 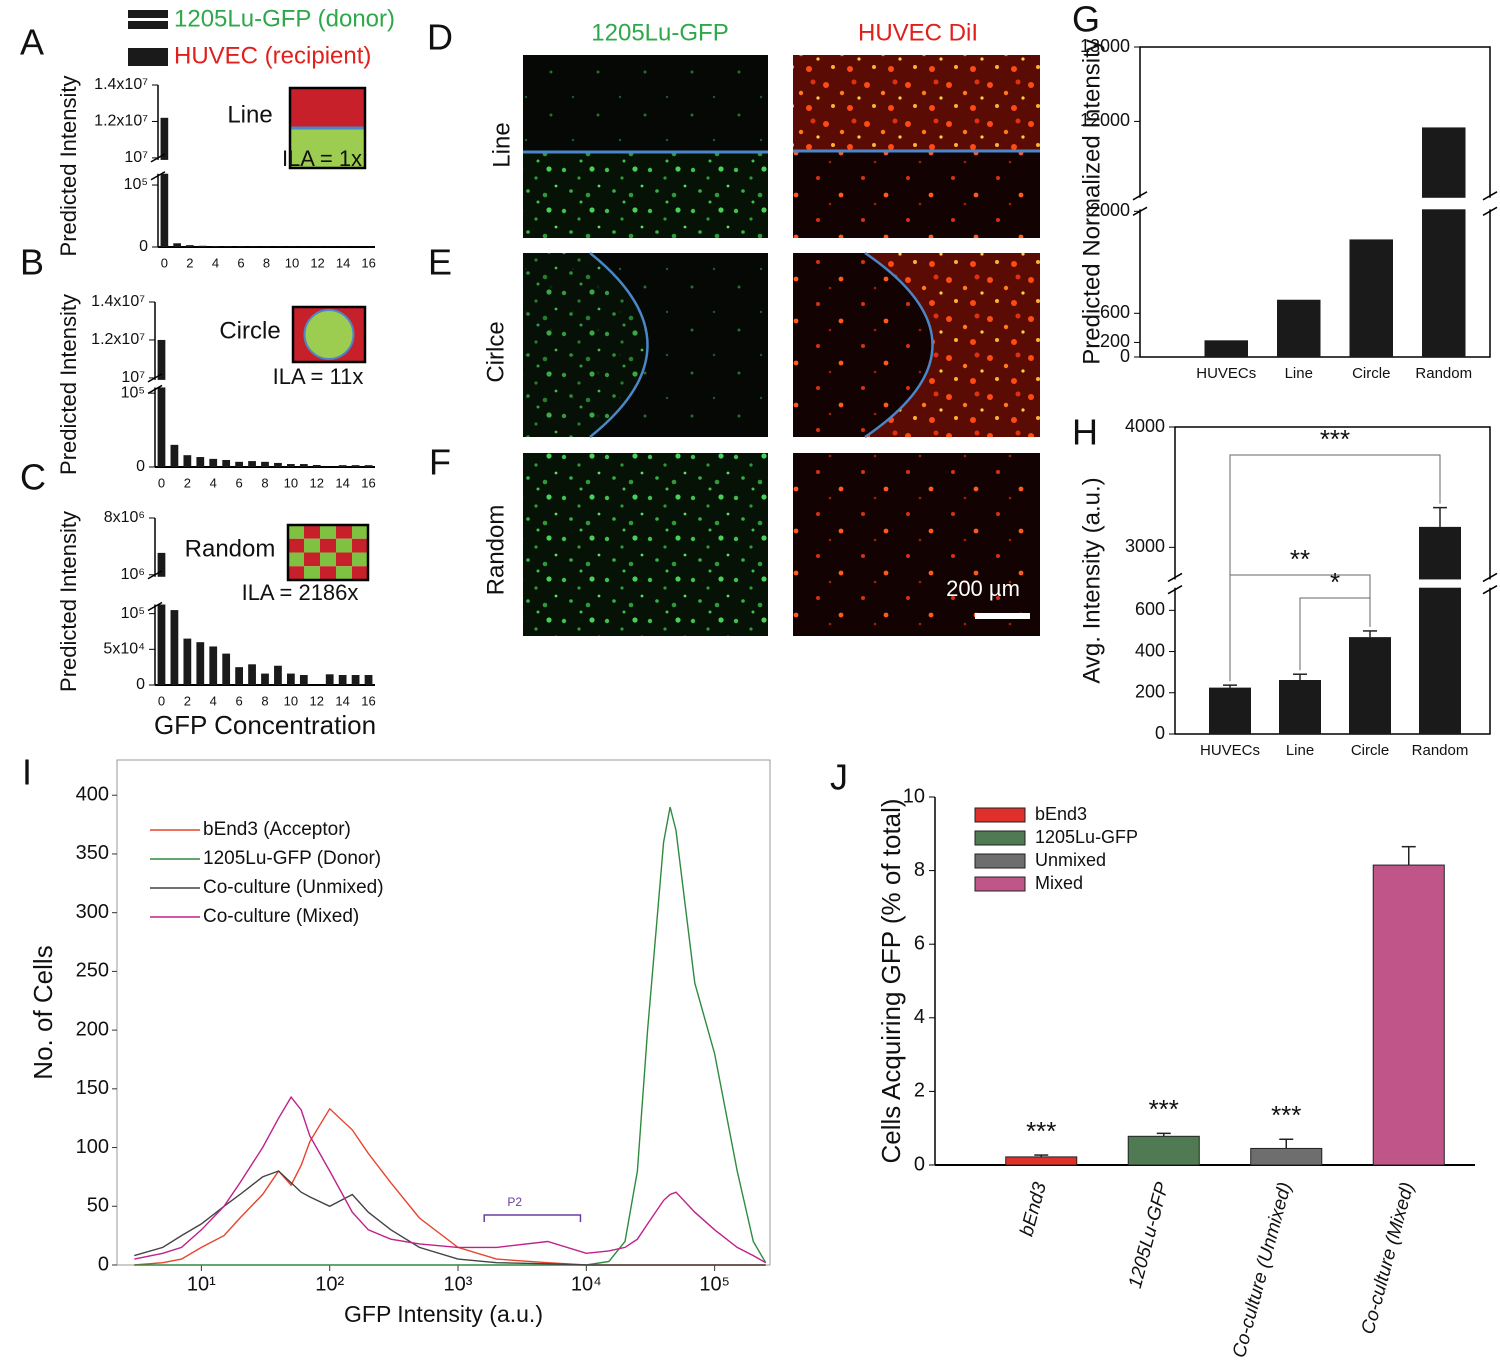 What do you see at coordinates (1061, 814) in the screenshot?
I see `legend-label: bEnd3` at bounding box center [1061, 814].